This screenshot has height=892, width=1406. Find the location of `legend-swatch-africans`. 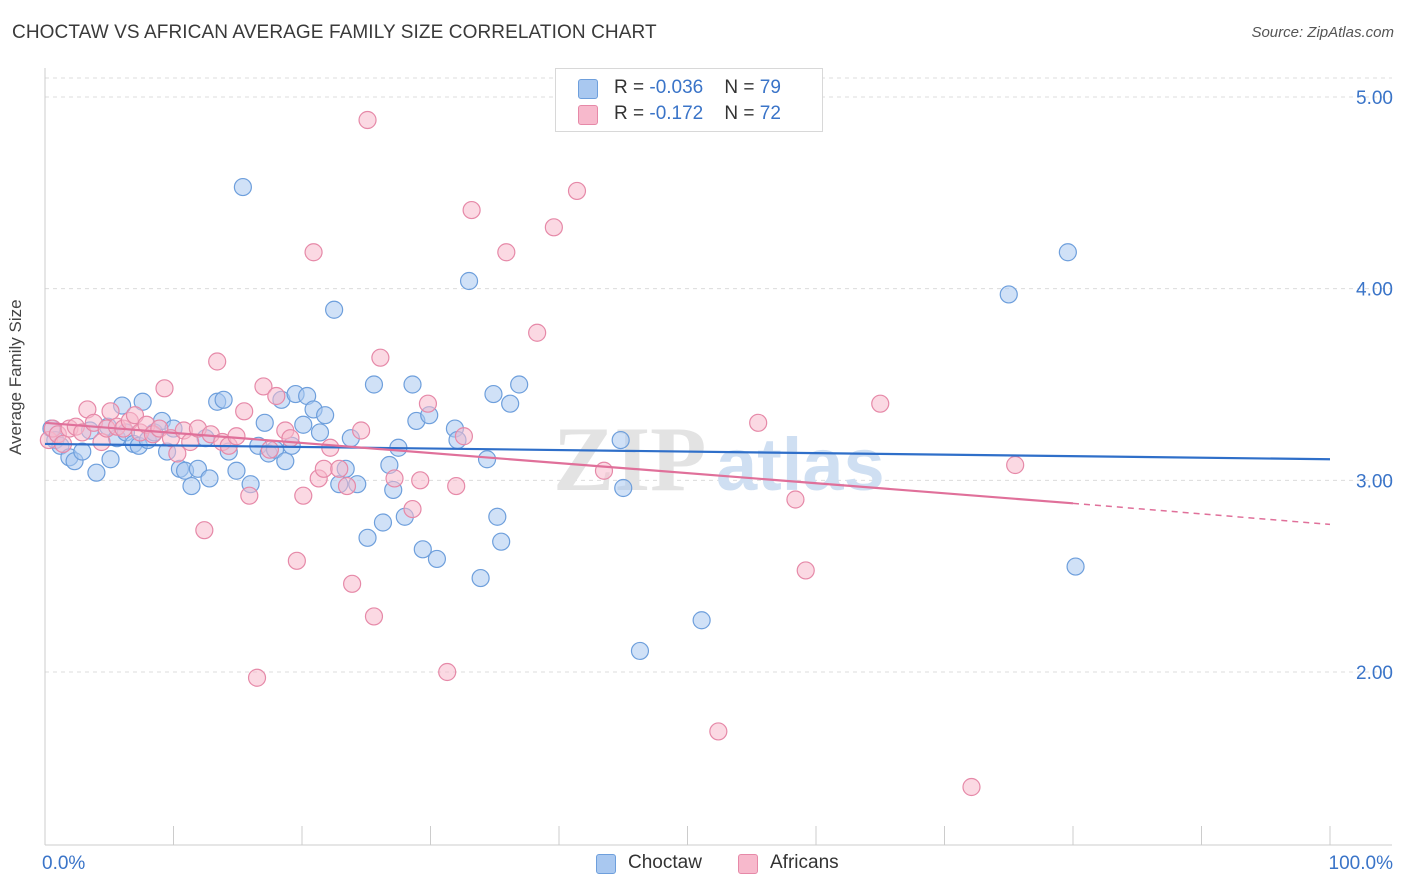

legend-swatch-africans is located at coordinates (588, 115).